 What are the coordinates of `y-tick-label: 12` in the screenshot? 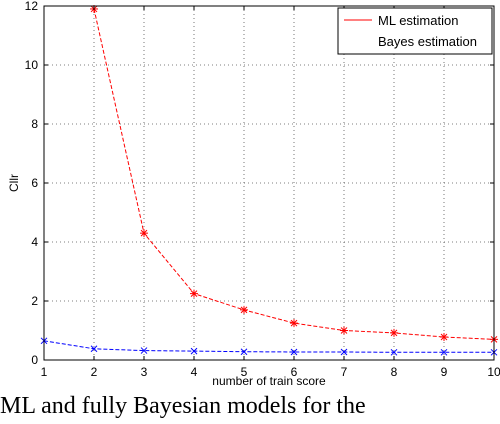 It's located at (32, 6).